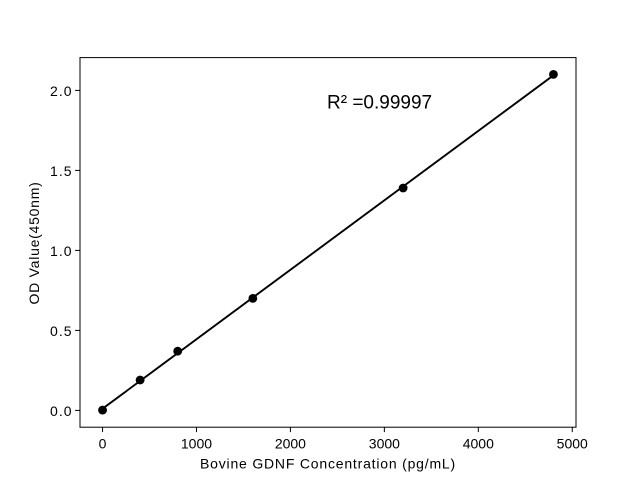  What do you see at coordinates (196, 443) in the screenshot?
I see `svg-text: 1000` at bounding box center [196, 443].